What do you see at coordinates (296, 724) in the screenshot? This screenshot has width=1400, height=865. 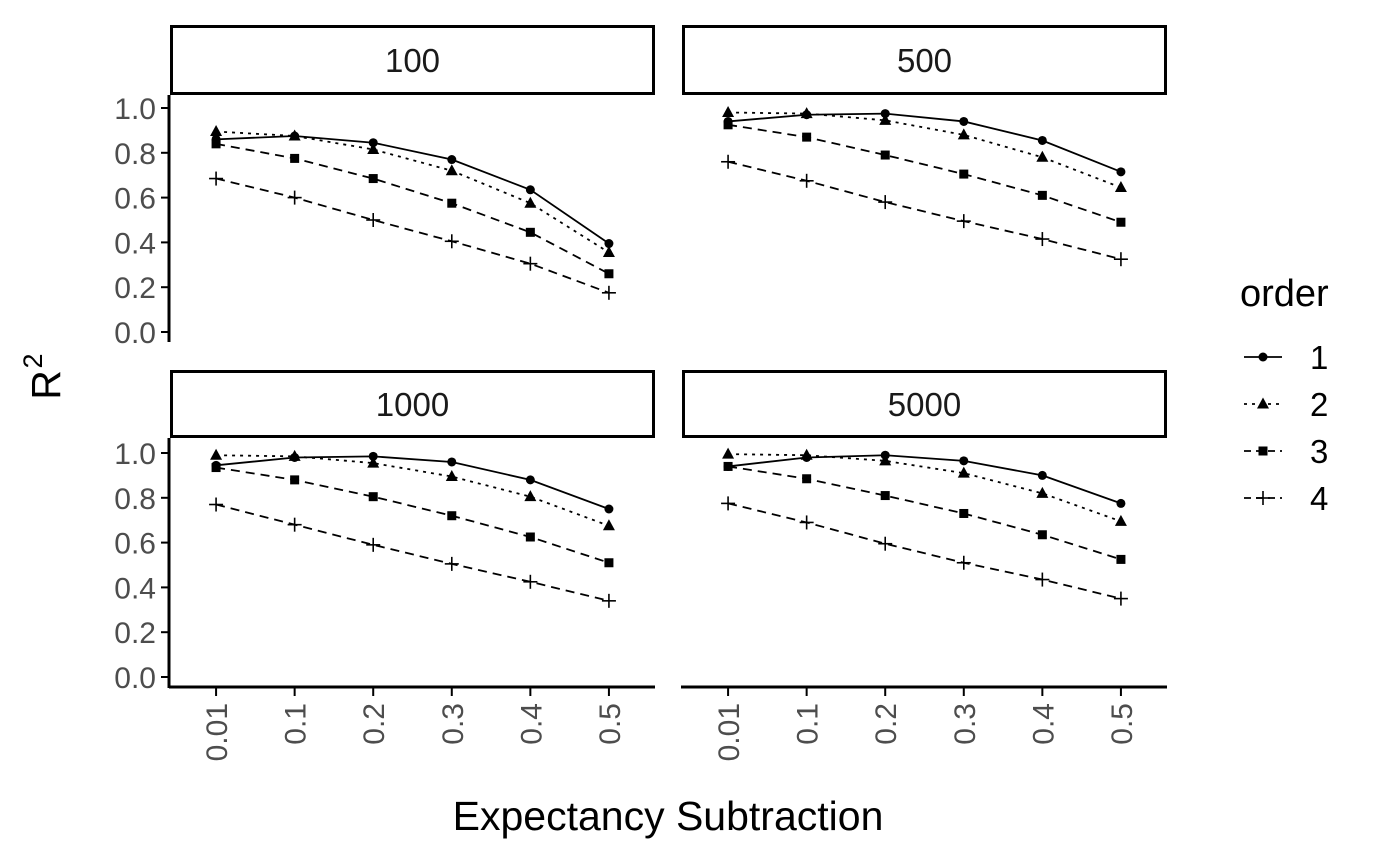 I see `x-tick-label: 0.1` at bounding box center [296, 724].